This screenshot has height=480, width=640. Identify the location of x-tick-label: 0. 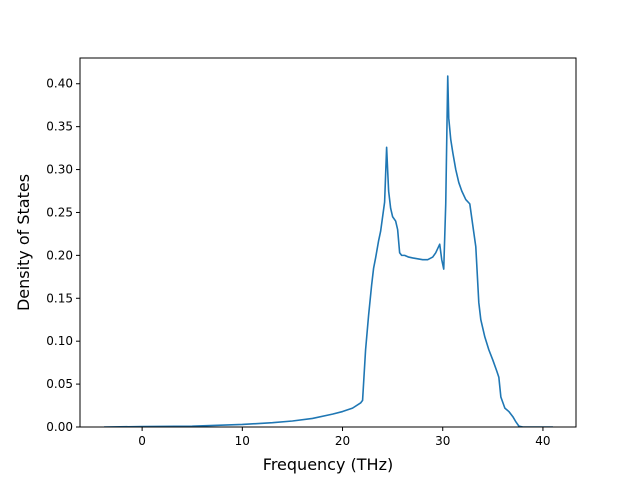
(142, 441).